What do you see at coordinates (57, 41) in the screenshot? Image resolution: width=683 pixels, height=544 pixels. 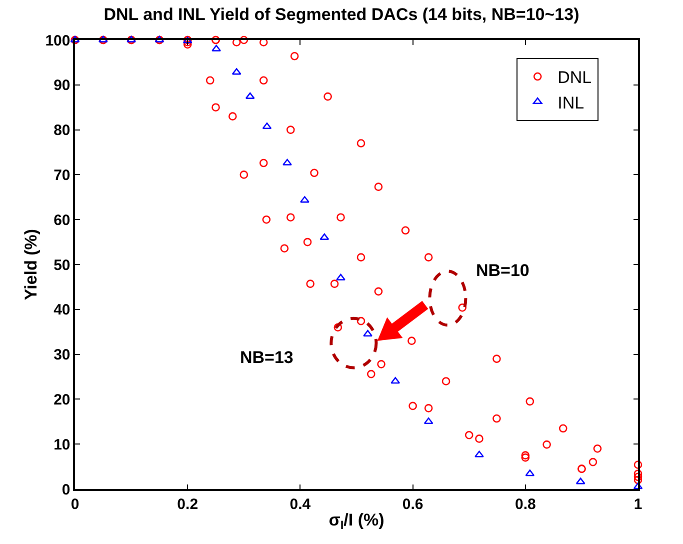 I see `y-tick-label: 100` at bounding box center [57, 41].